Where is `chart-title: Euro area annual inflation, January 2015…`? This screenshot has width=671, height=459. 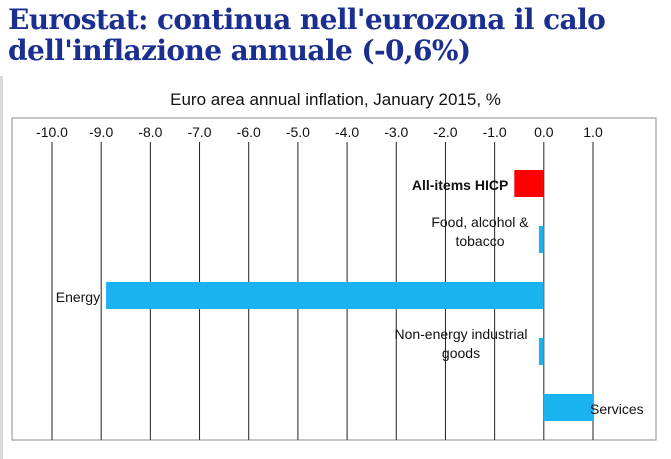 chart-title: Euro area annual inflation, January 2015… is located at coordinates (335, 99).